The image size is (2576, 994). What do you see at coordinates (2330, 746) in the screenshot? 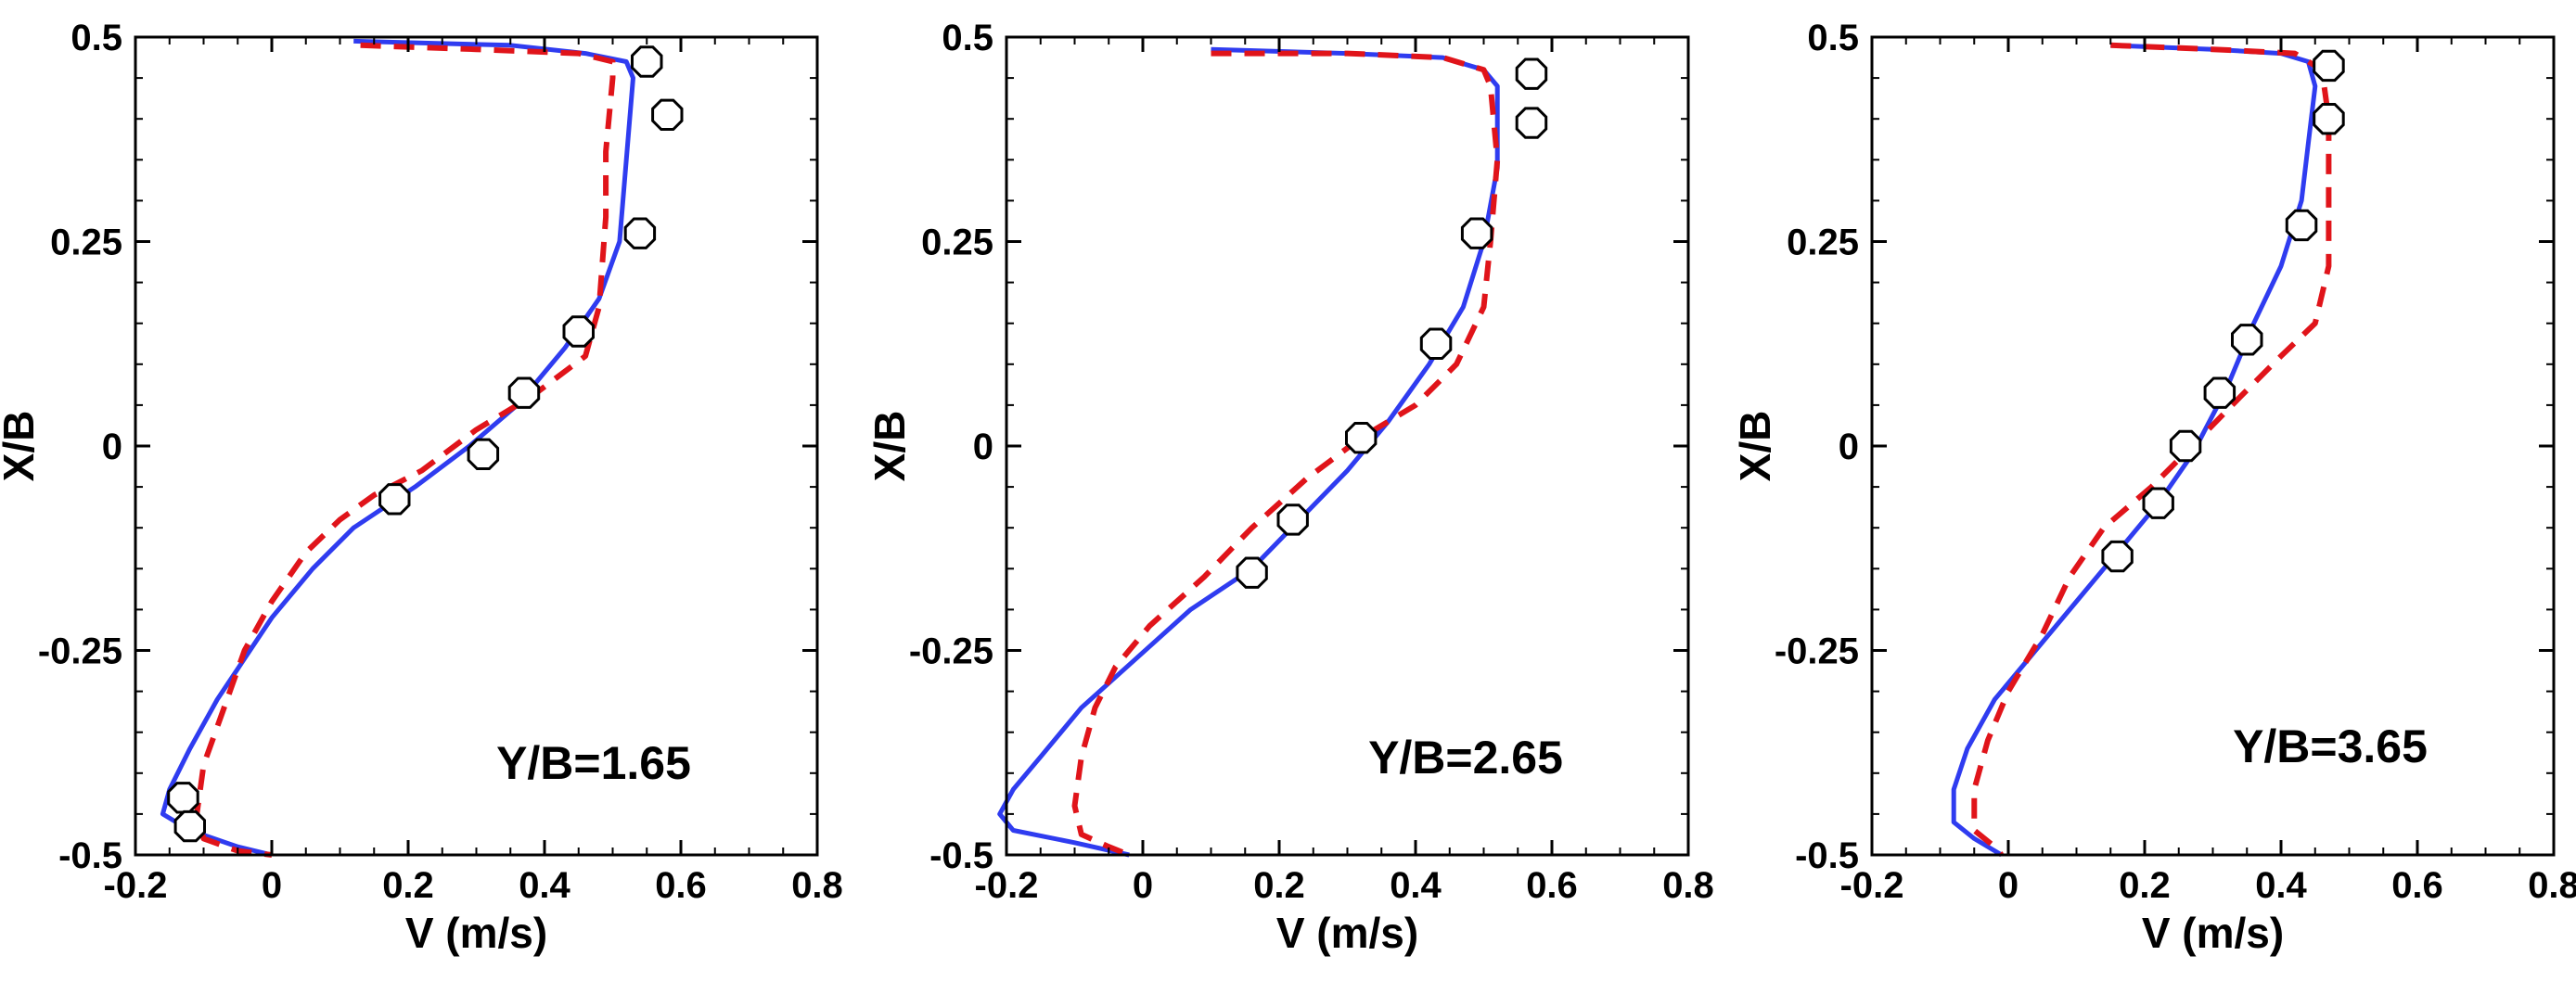
I see `panel-annotation: Y/B=3.65` at bounding box center [2330, 746].